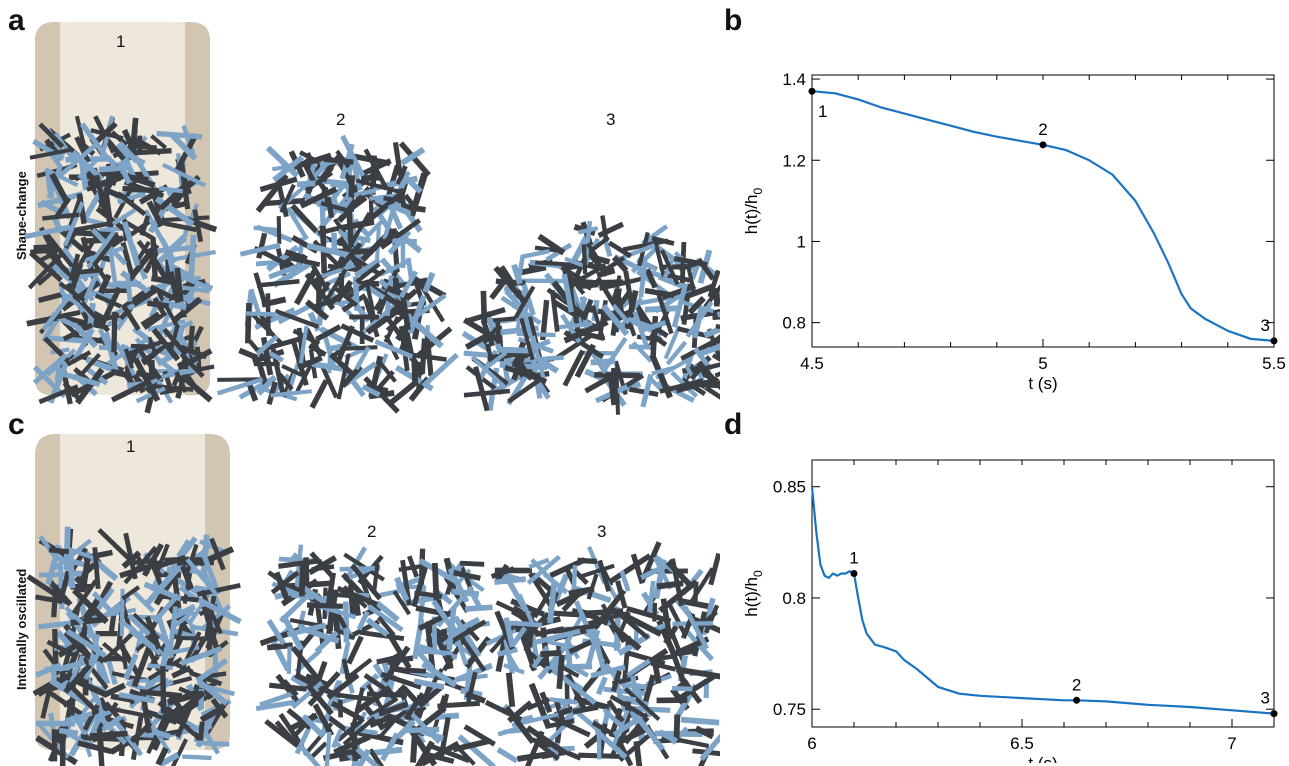  I want to click on marker-label: 3, so click(1265, 698).